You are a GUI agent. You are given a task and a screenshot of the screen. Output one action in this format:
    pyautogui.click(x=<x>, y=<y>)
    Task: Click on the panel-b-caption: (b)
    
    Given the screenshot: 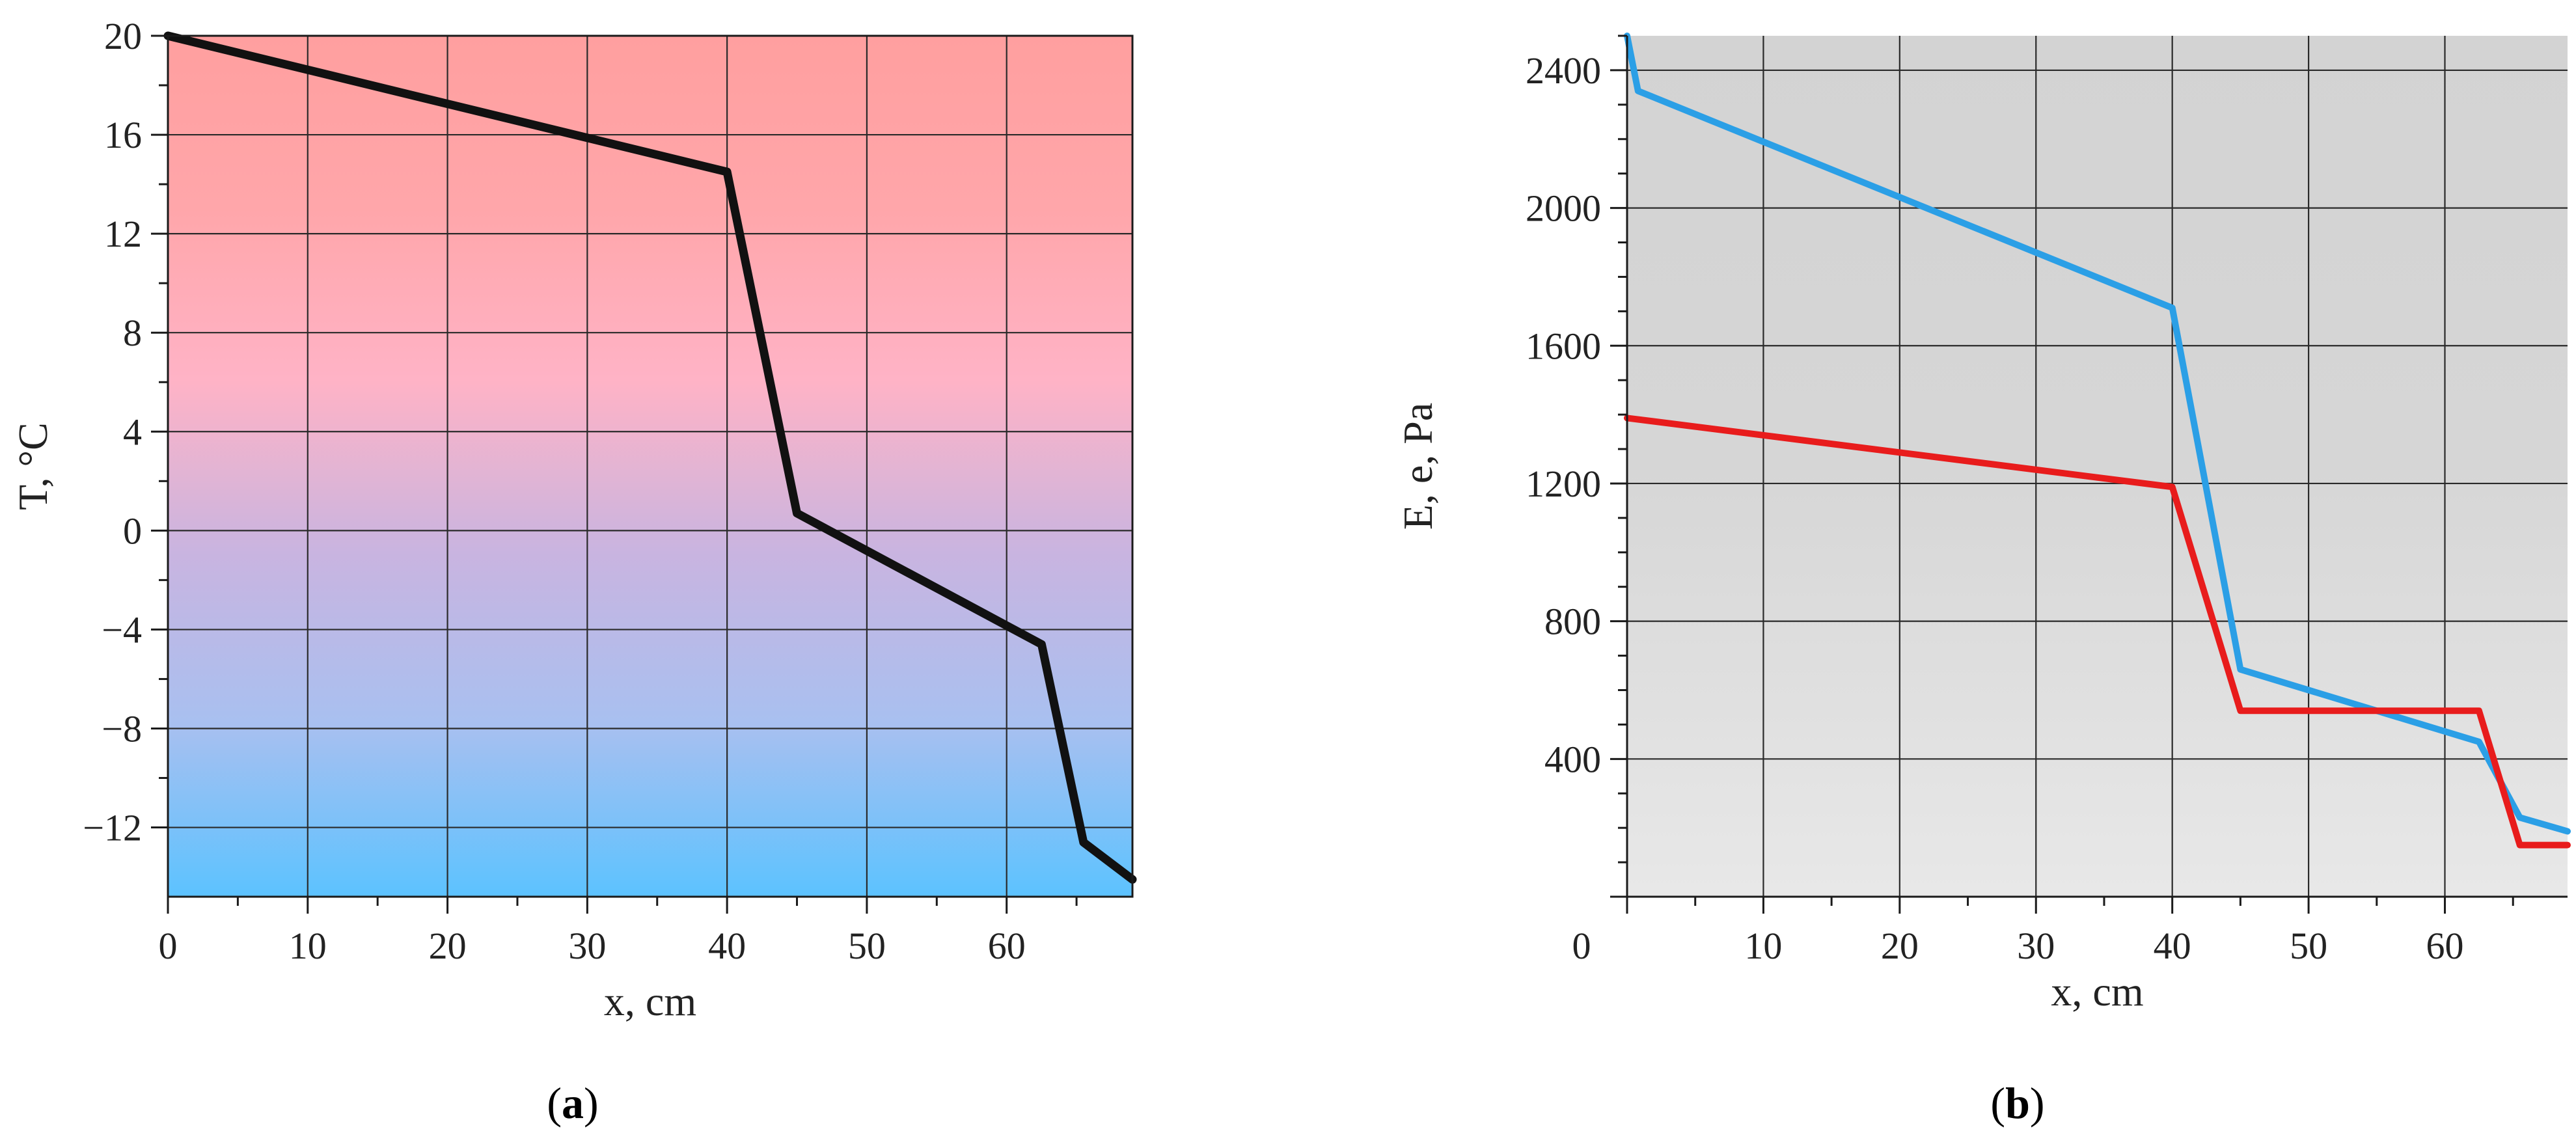 What is the action you would take?
    pyautogui.click(x=2017, y=1103)
    